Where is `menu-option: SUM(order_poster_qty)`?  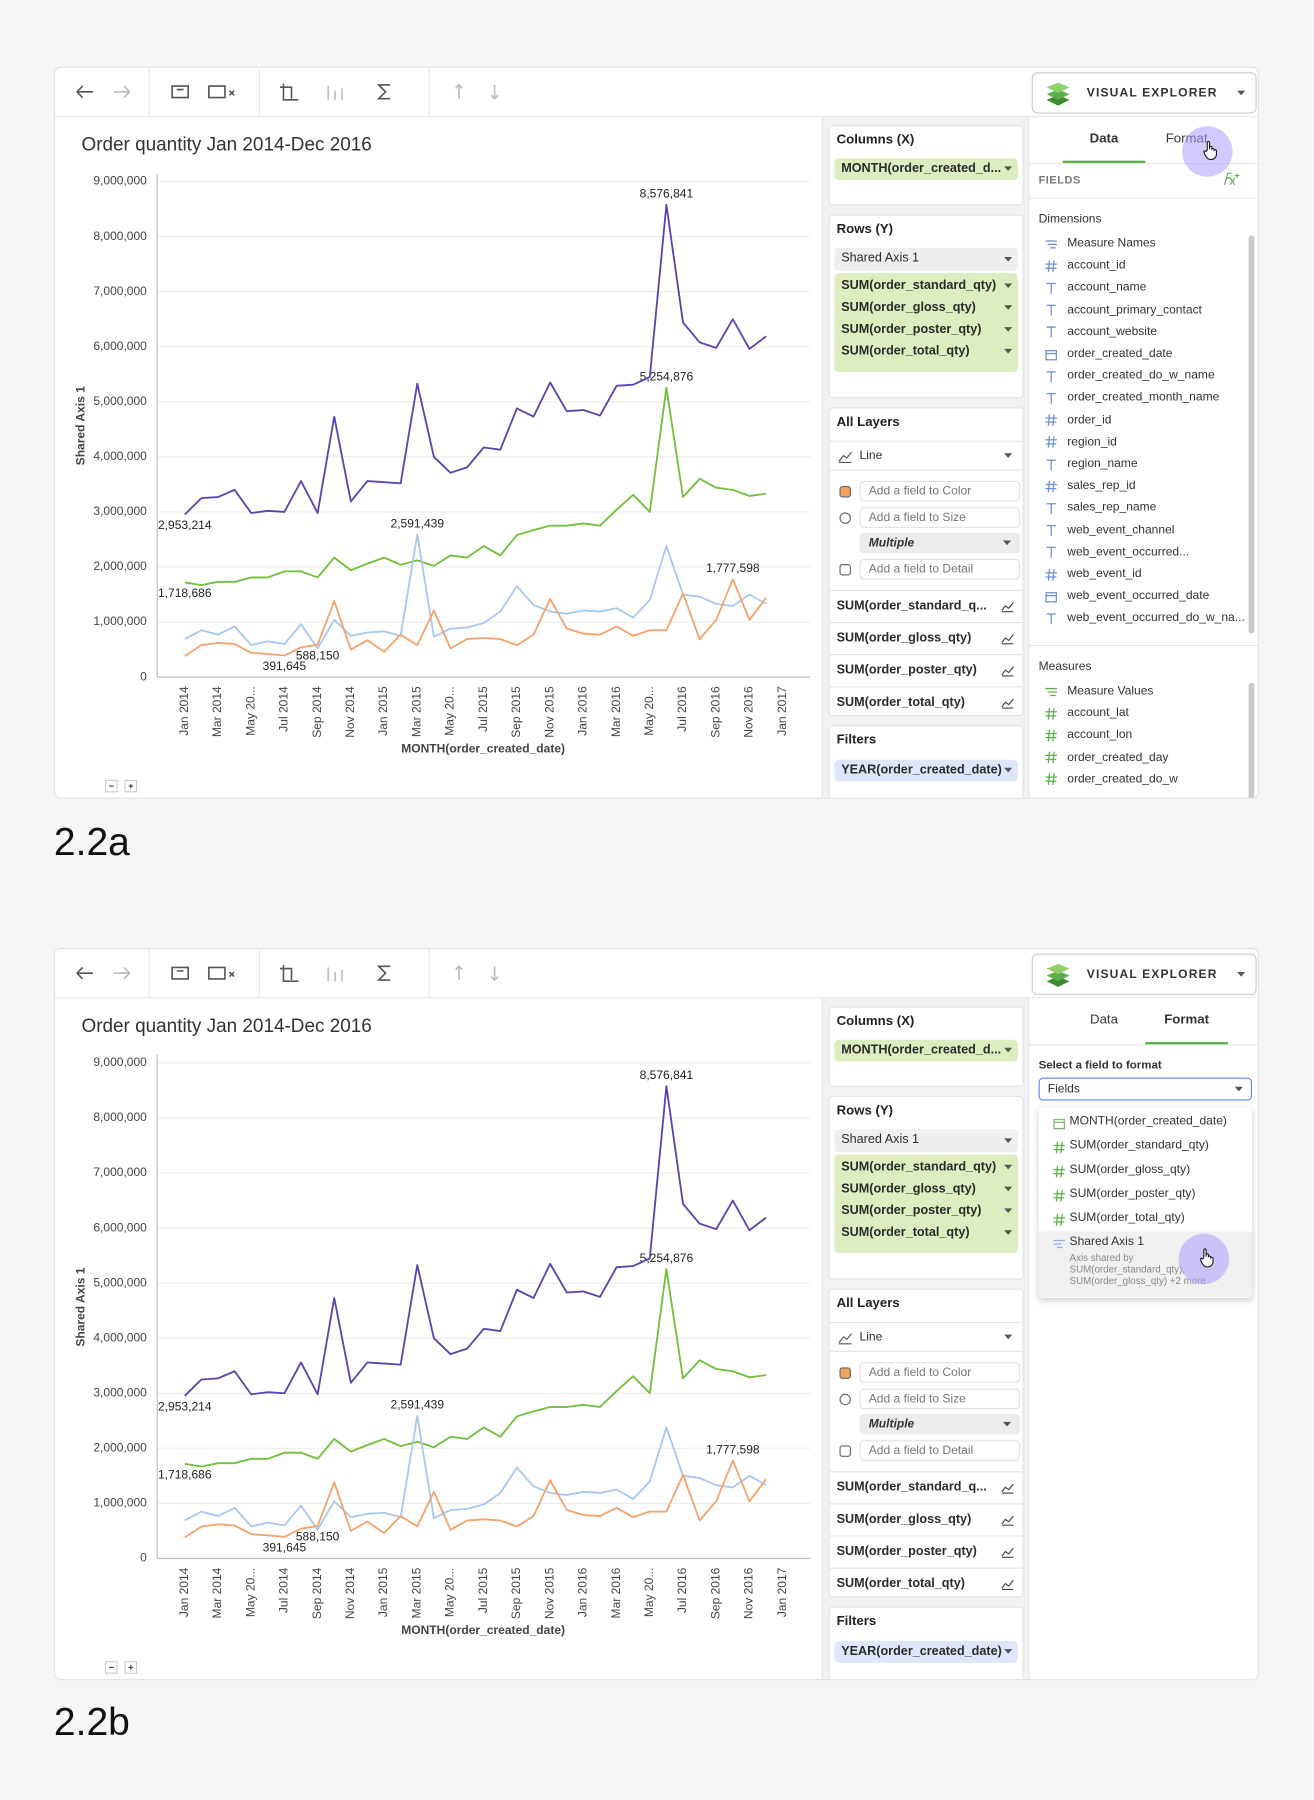
menu-option: SUM(order_poster_qty) is located at coordinates (1132, 1193).